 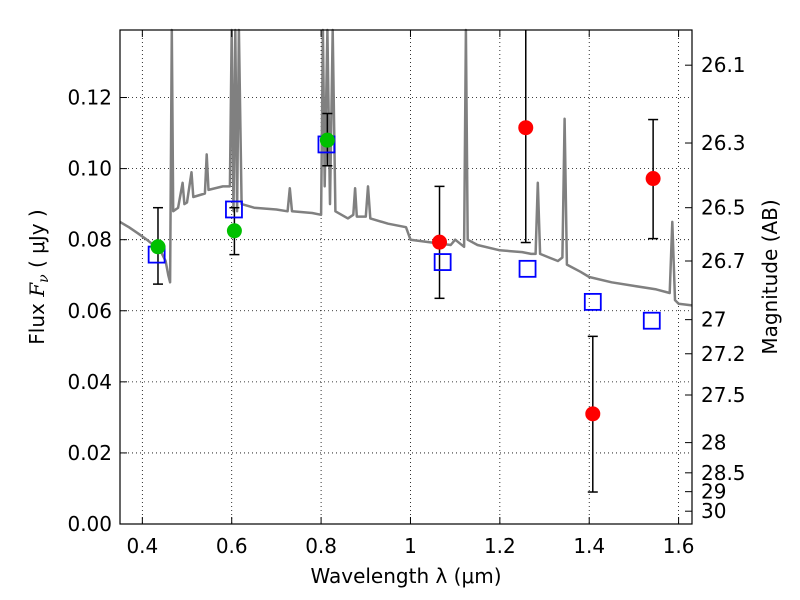 I want to click on right-tick-label: 29, so click(x=713, y=492).